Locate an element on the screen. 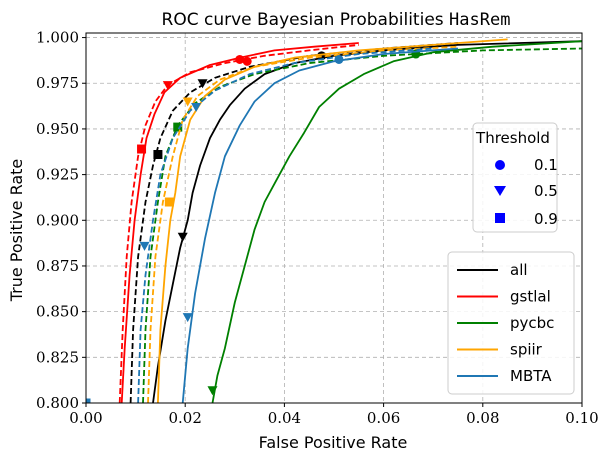  series-legend-label-all: all is located at coordinates (519, 270).